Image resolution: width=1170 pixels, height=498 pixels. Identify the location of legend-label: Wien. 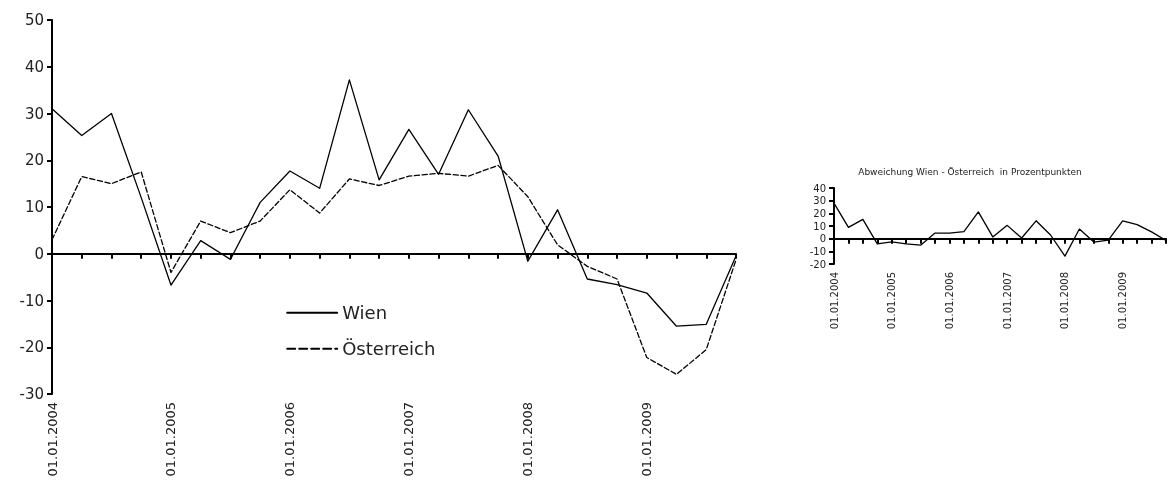
(365, 313).